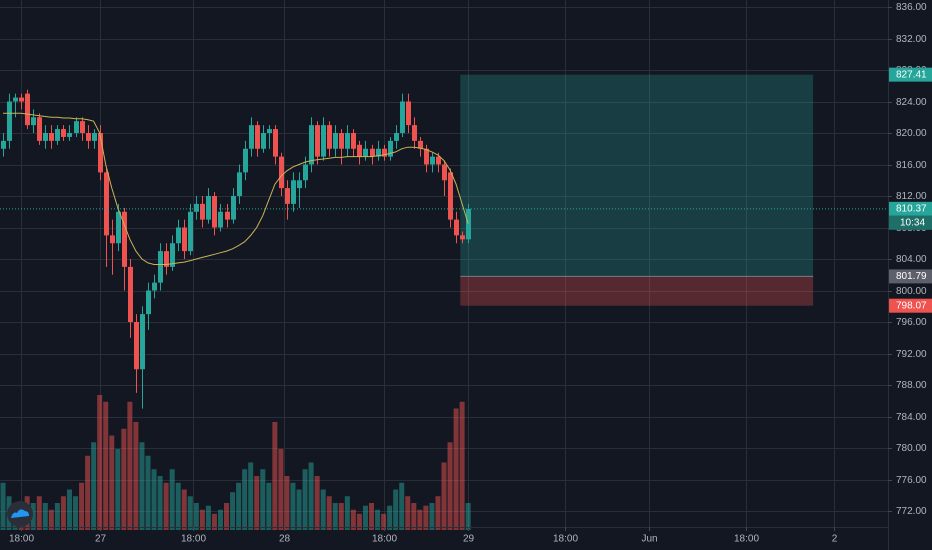 Image resolution: width=932 pixels, height=550 pixels. I want to click on entry-label-box, so click(910, 276).